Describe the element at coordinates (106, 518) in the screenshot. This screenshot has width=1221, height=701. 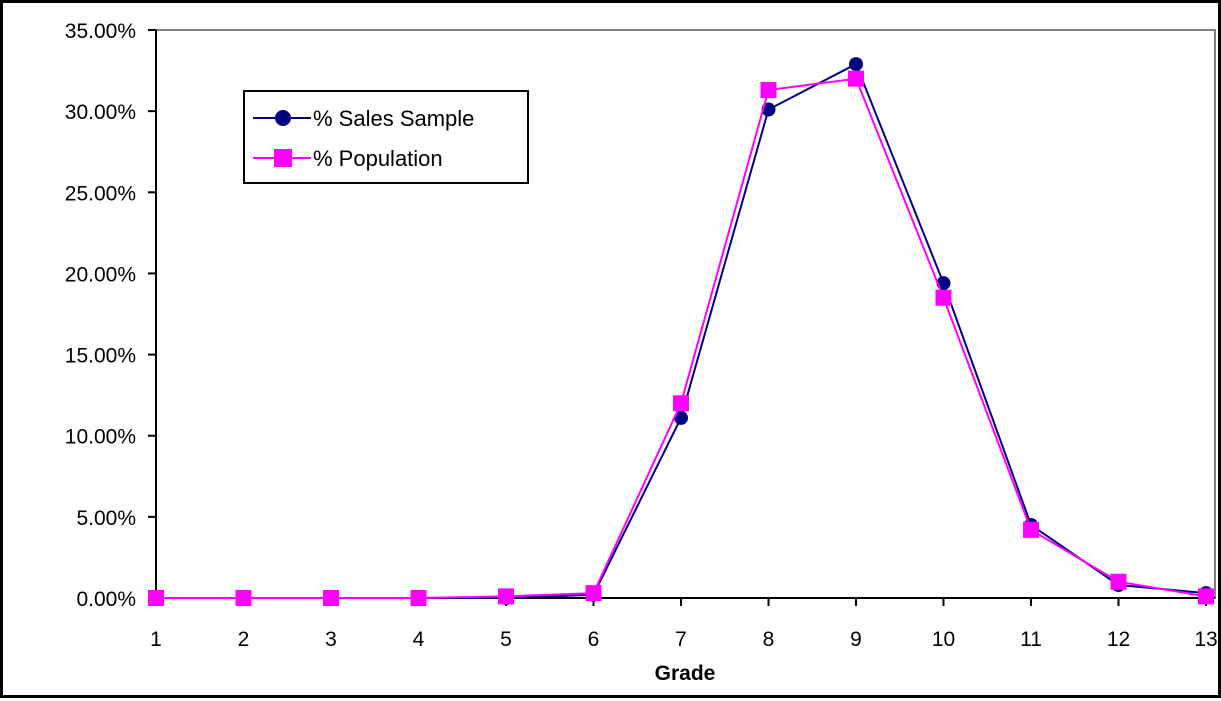
I see `y-tick-label: 5.00%` at that location.